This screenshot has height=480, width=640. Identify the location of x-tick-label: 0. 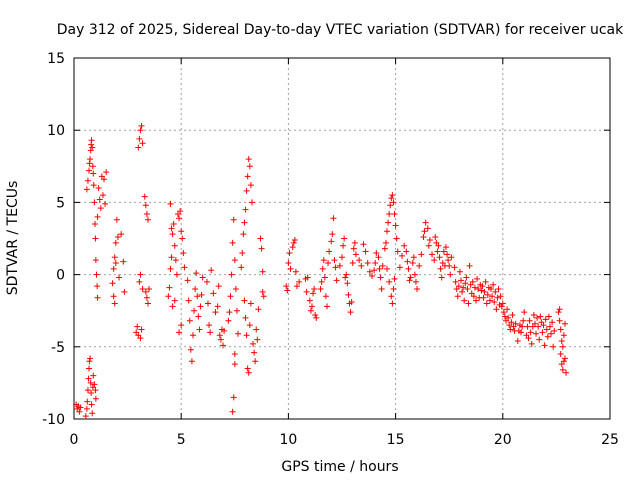
(74, 440).